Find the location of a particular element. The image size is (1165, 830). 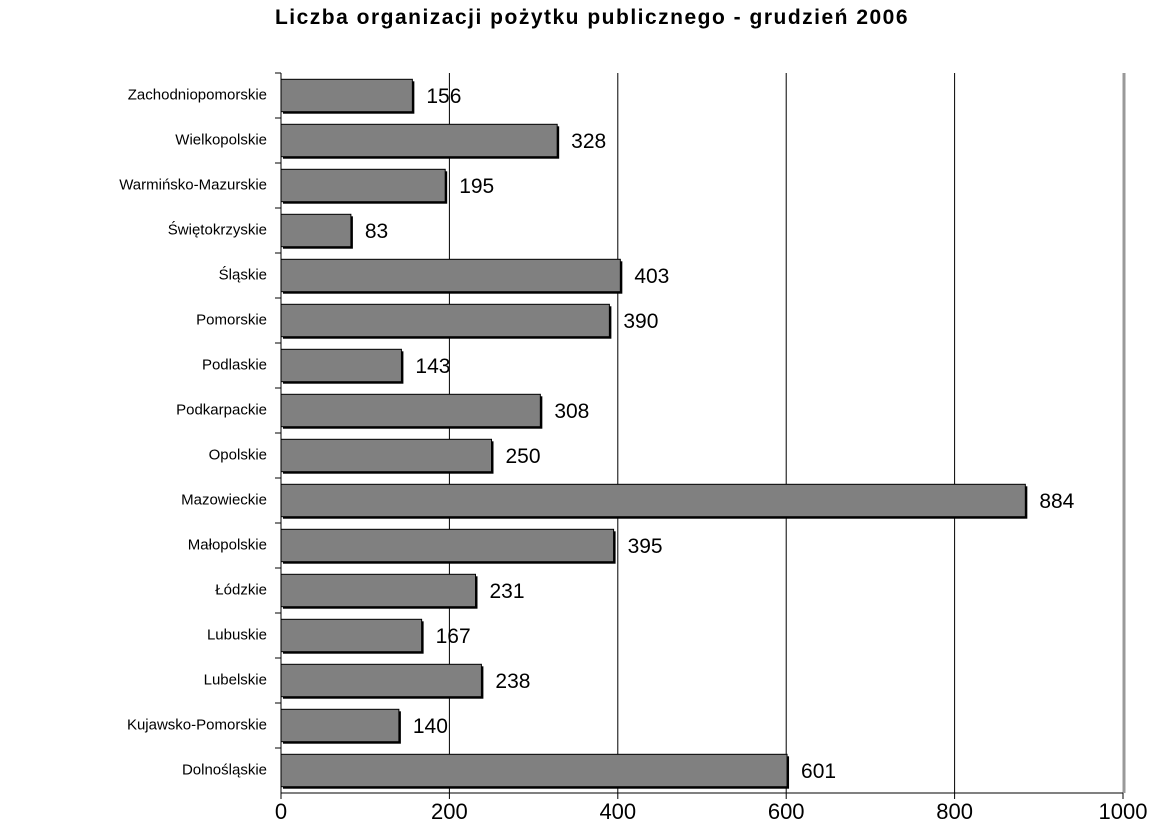

y-tick-label: Wielkopolskie is located at coordinates (221, 139).